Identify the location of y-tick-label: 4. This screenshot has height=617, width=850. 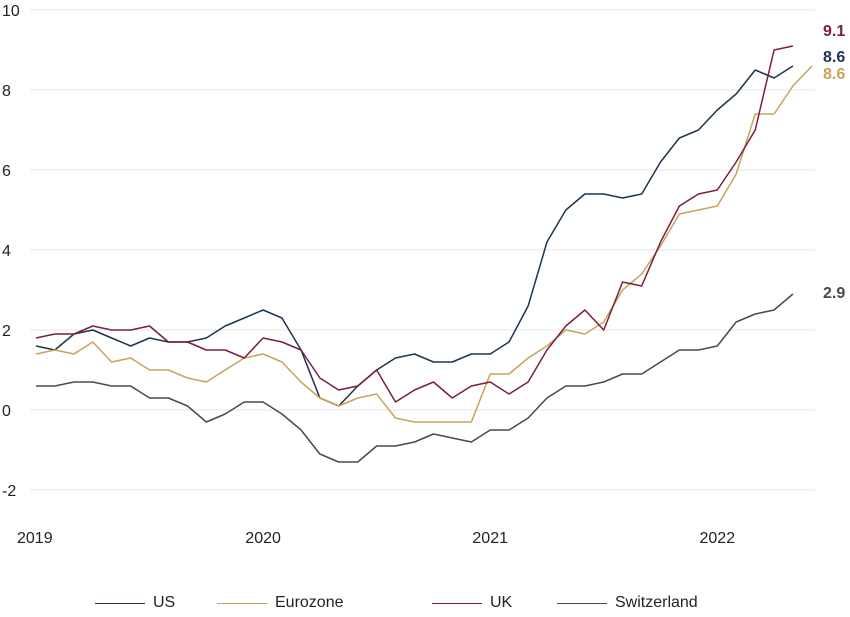
(6, 251).